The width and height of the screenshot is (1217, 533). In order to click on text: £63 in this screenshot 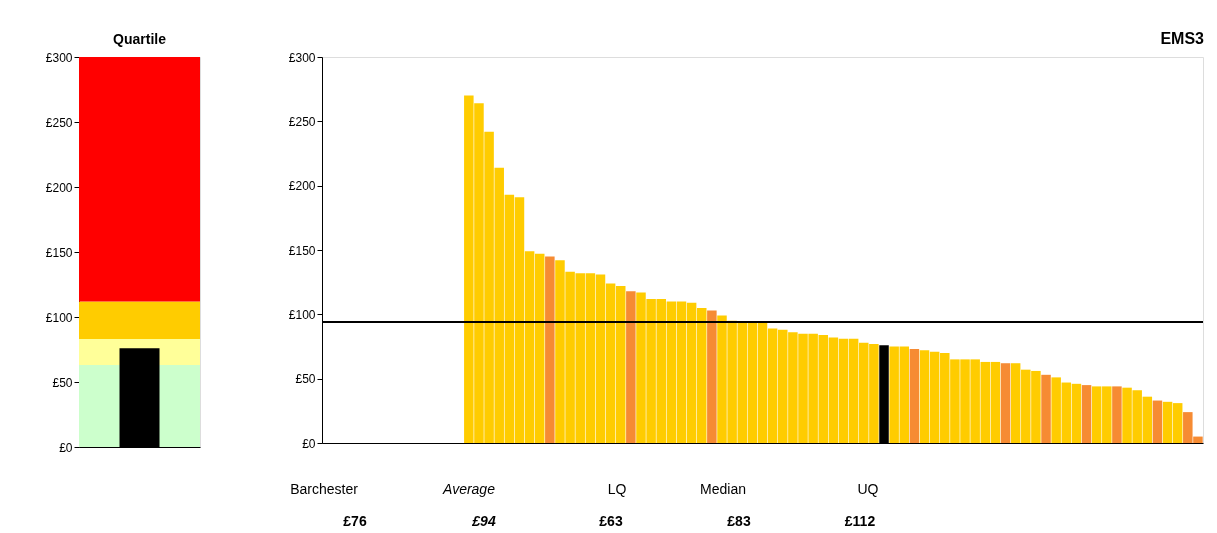, I will do `click(611, 521)`.